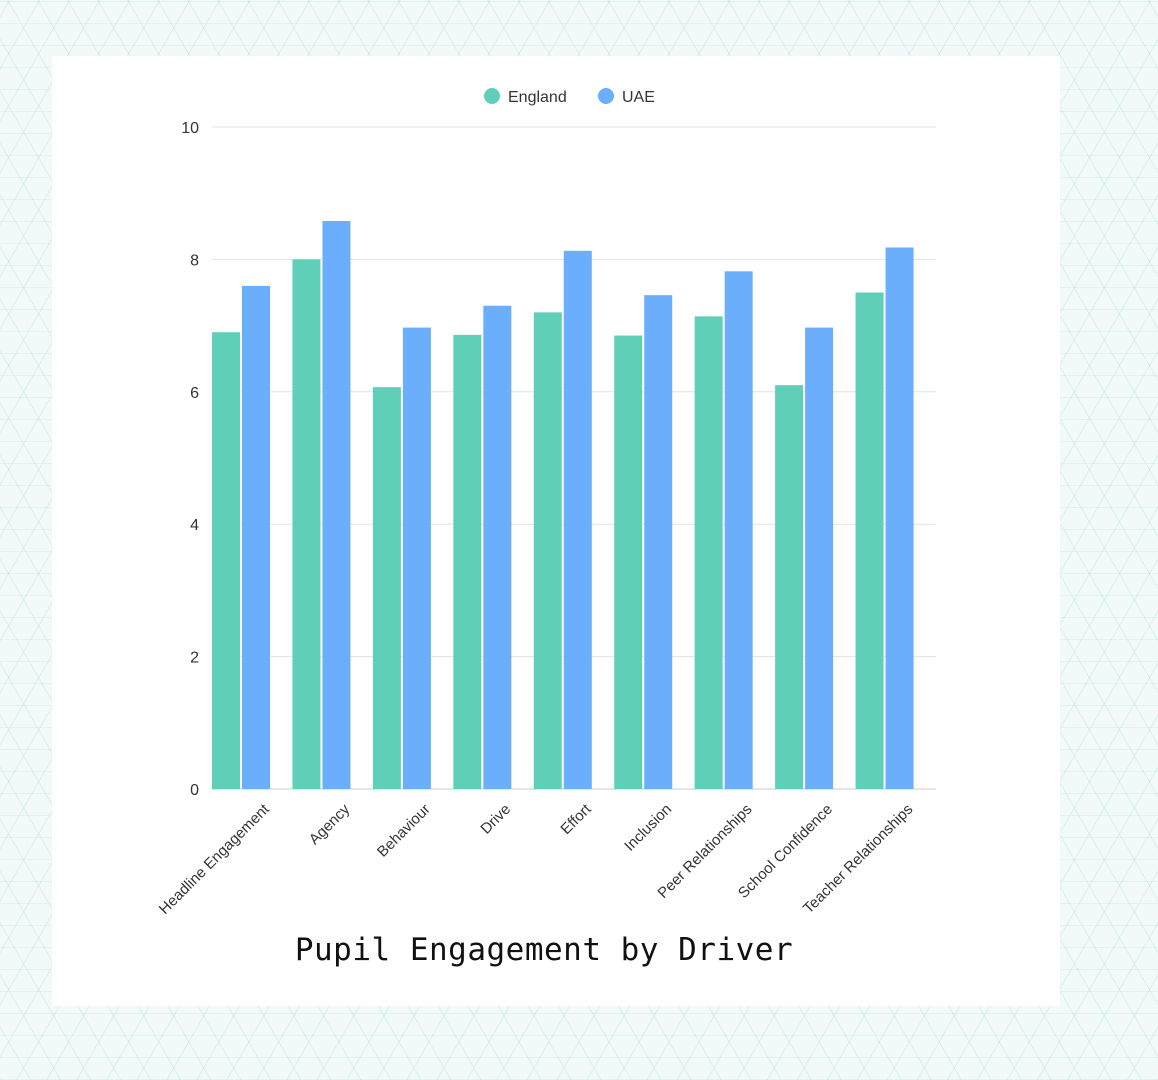  What do you see at coordinates (194, 658) in the screenshot?
I see `y-tick-label: 2` at bounding box center [194, 658].